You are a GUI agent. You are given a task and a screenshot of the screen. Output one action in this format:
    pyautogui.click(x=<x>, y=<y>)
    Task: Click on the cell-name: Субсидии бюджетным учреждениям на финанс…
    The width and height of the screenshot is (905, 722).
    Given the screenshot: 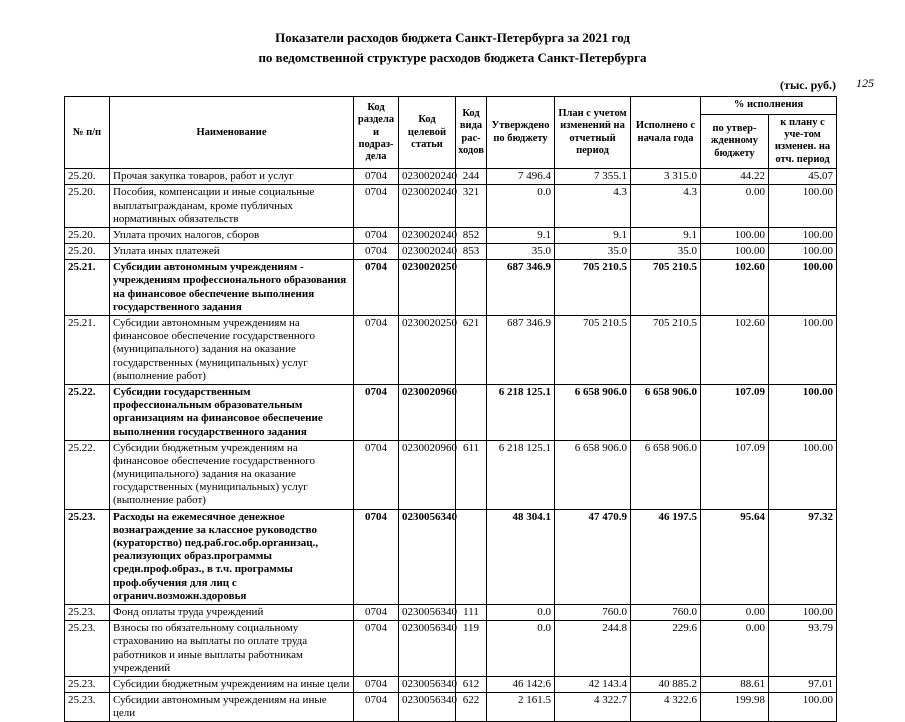 What is the action you would take?
    pyautogui.click(x=231, y=474)
    